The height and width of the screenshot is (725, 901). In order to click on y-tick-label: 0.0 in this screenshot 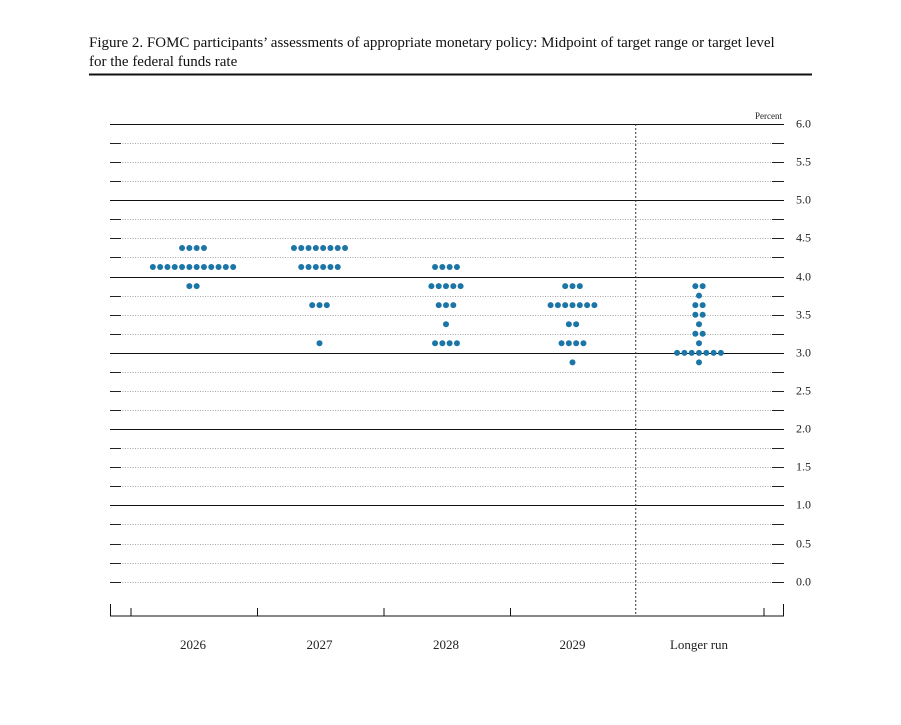, I will do `click(803, 581)`.